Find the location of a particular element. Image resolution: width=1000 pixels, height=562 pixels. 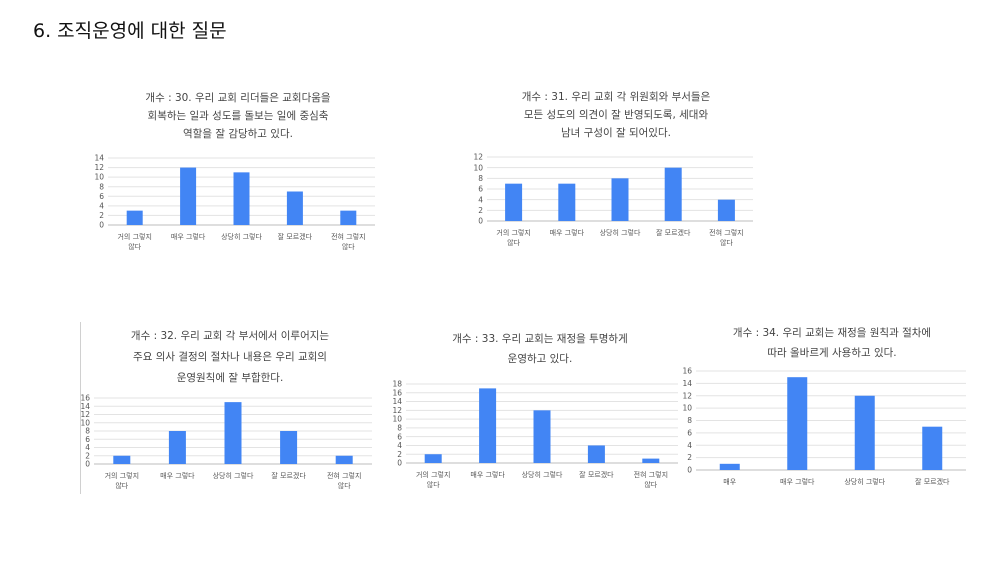

page-title: 6. 조직운영에 대한 질문 is located at coordinates (130, 31).